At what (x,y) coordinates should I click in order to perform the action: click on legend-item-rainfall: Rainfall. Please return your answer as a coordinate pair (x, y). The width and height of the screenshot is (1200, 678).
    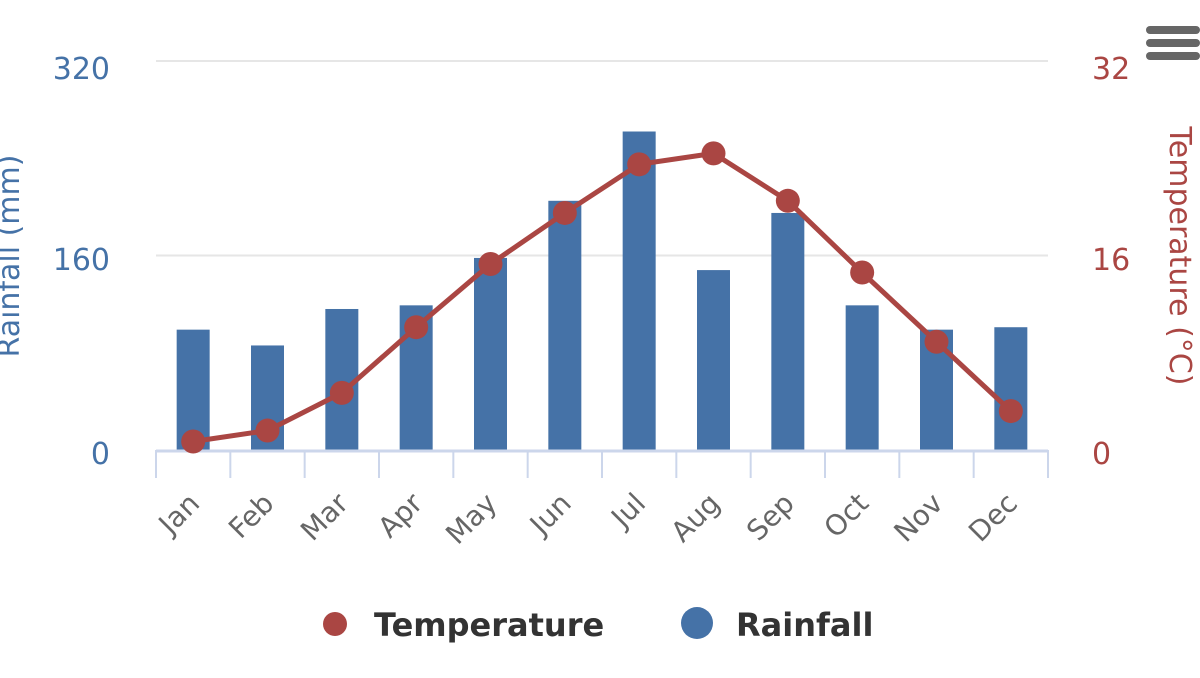
    Looking at the image, I should click on (777, 625).